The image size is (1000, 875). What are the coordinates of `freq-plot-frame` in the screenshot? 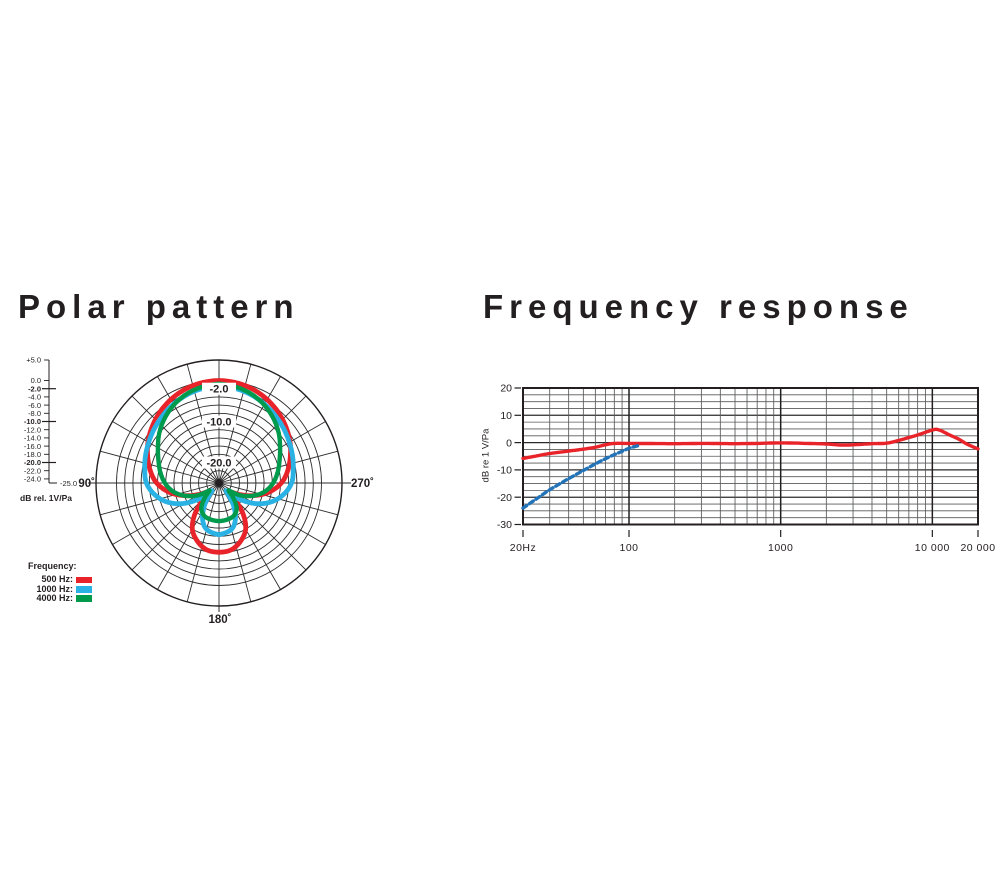 It's located at (750, 456).